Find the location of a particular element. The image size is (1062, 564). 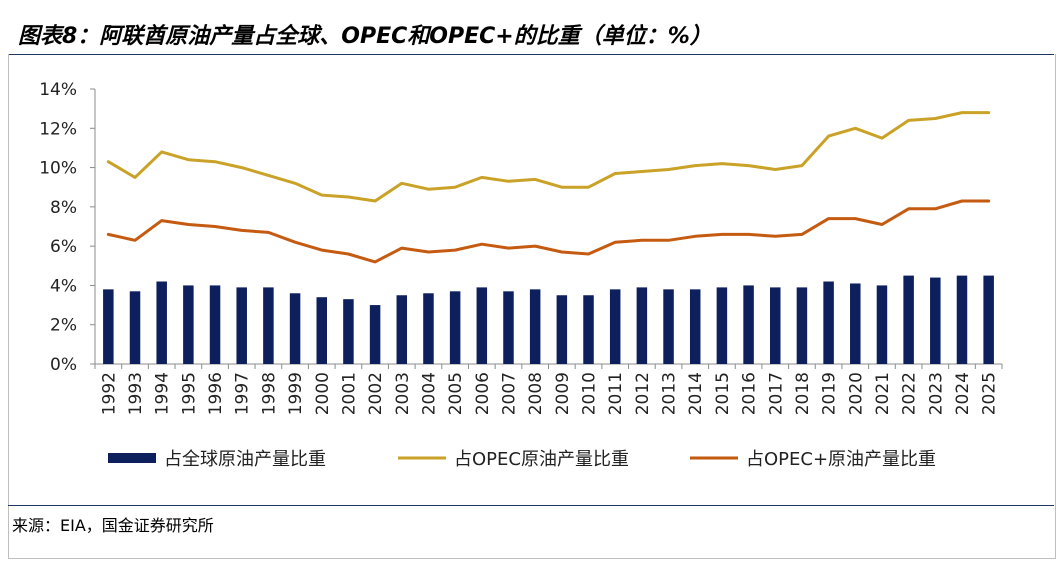

bar-0-1993 is located at coordinates (135, 327).